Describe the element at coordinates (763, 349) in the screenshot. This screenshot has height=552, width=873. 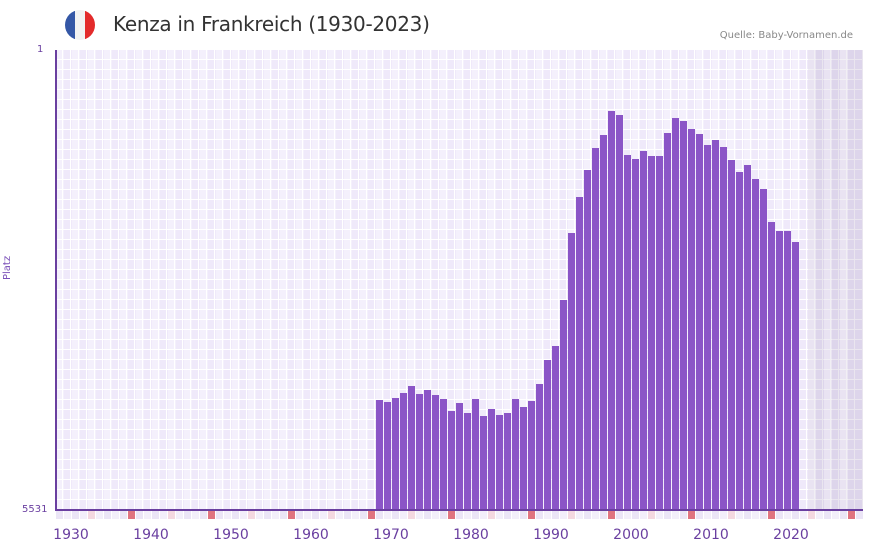
I see `bar-2018` at that location.